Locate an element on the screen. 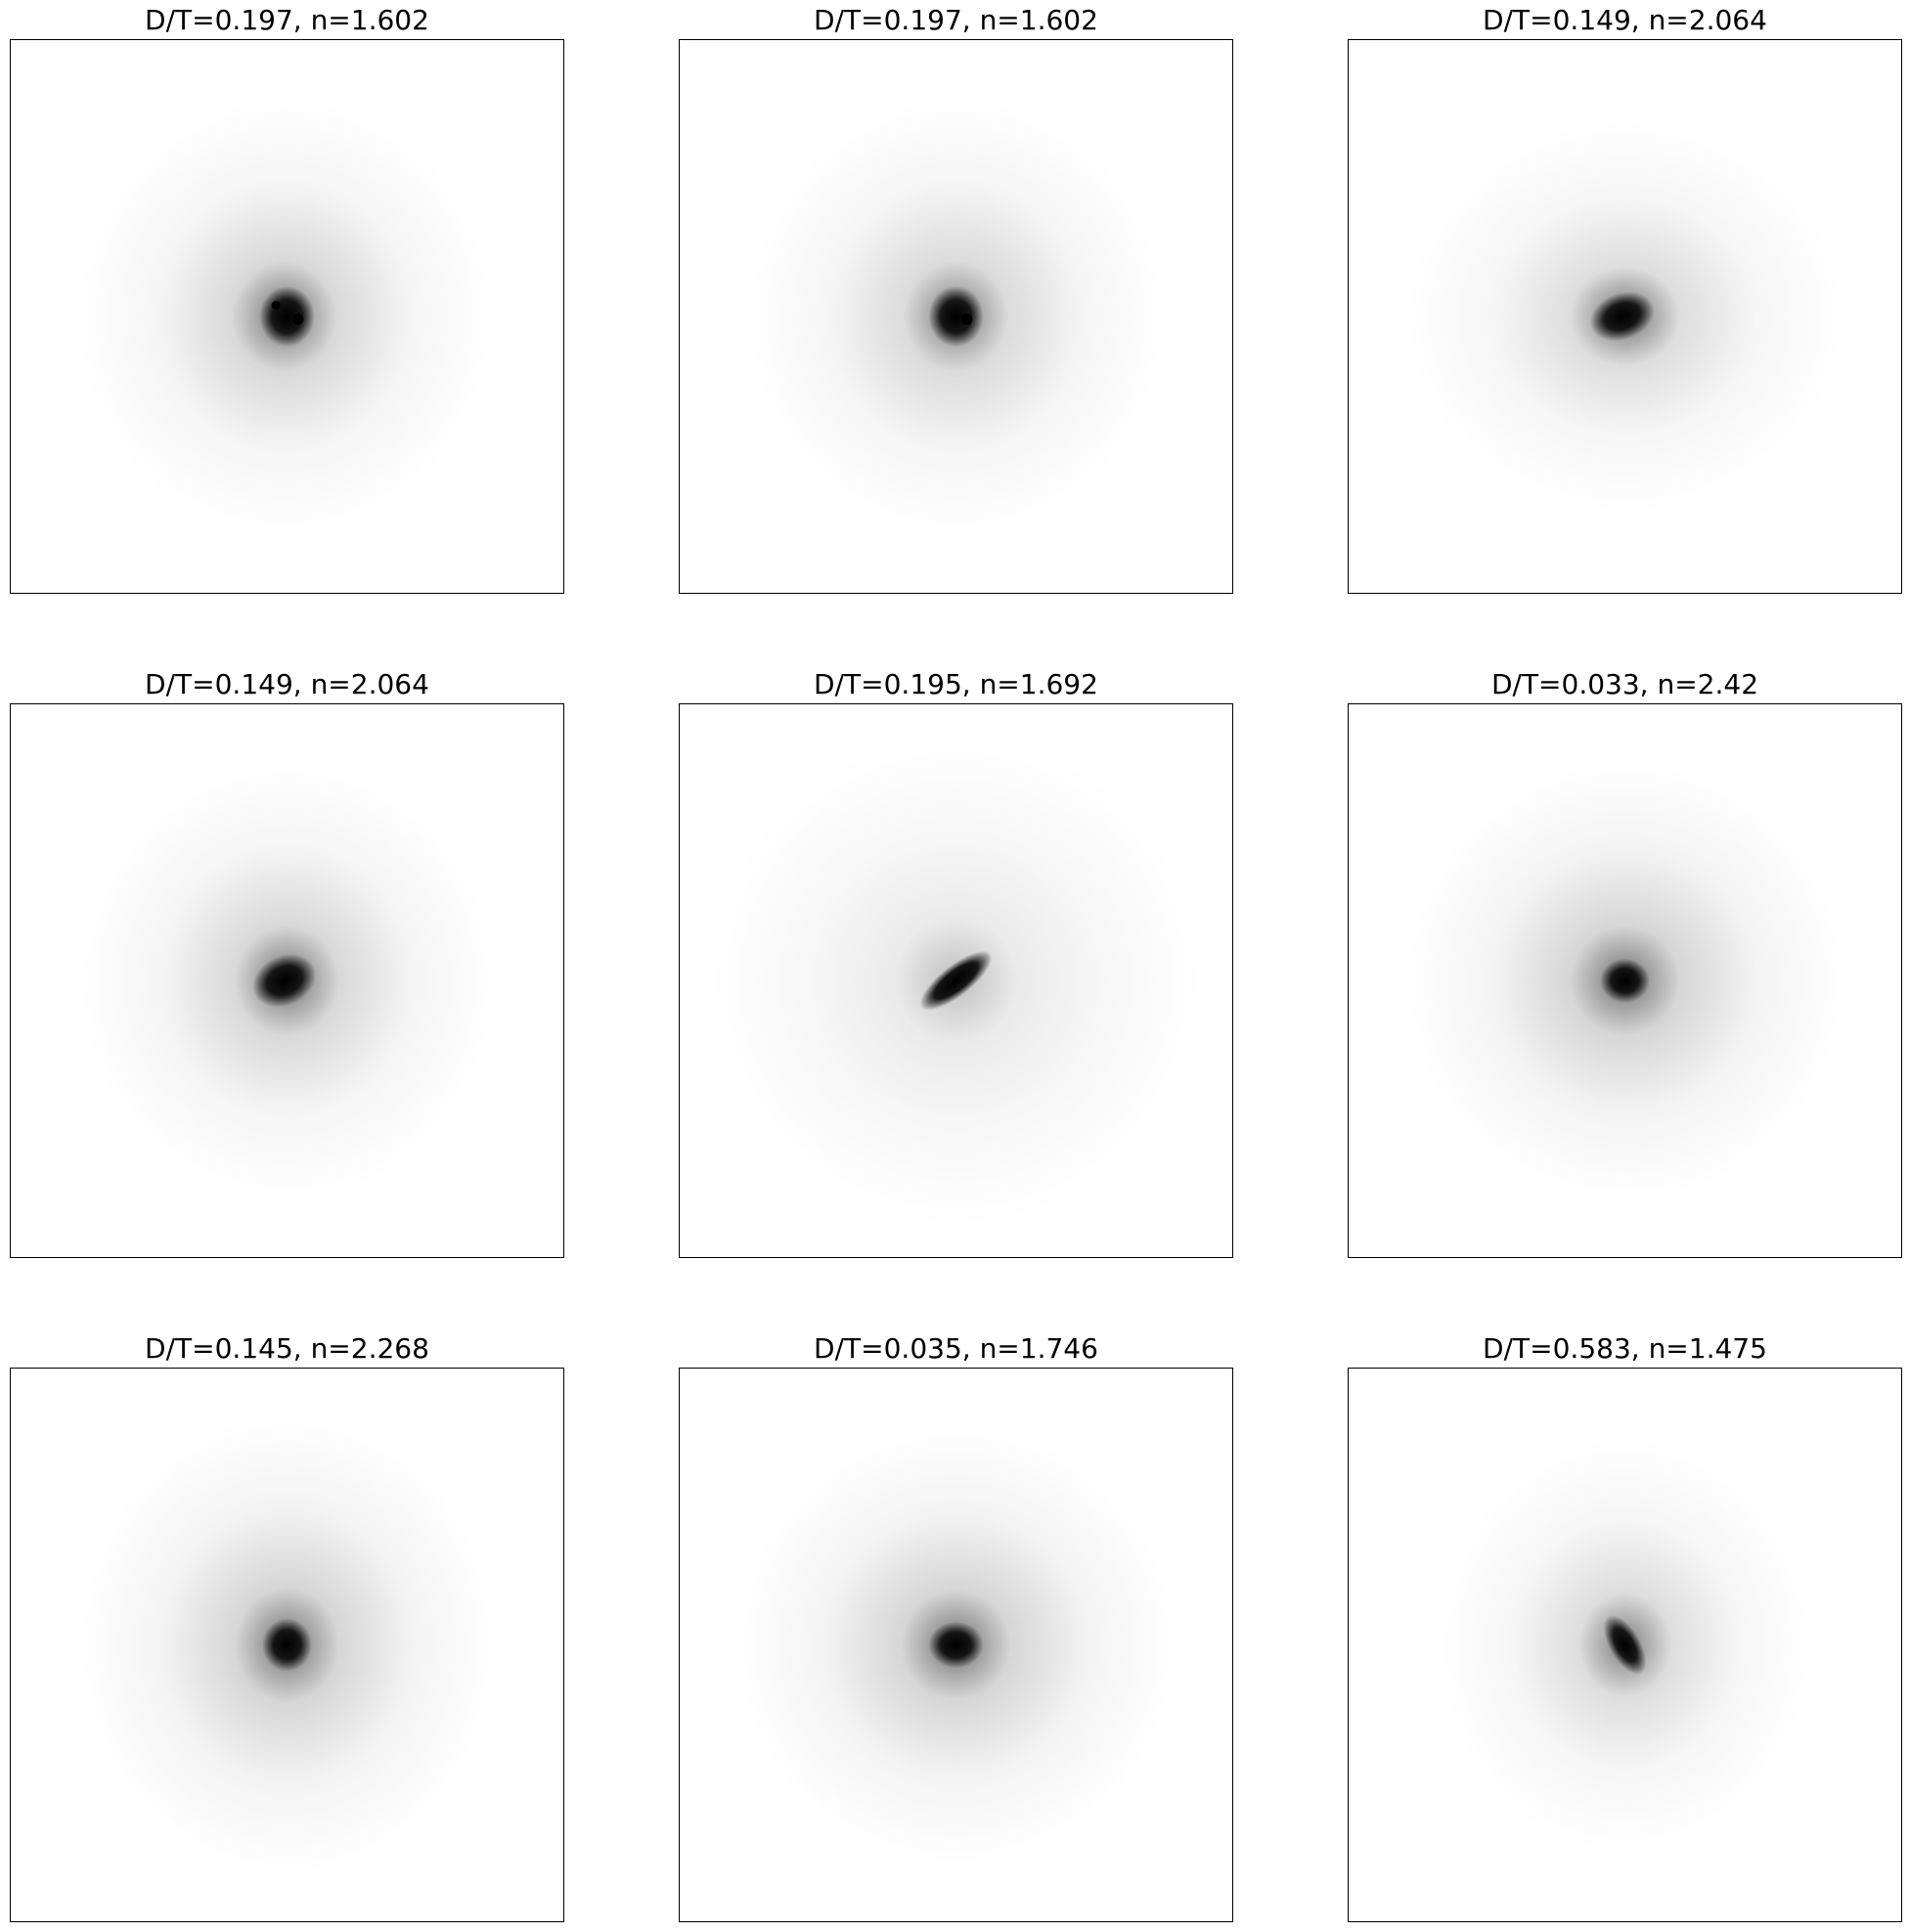 This screenshot has height=1932, width=1910. panel-title-3: D/T=0.149, n=2.064 is located at coordinates (1625, 20).